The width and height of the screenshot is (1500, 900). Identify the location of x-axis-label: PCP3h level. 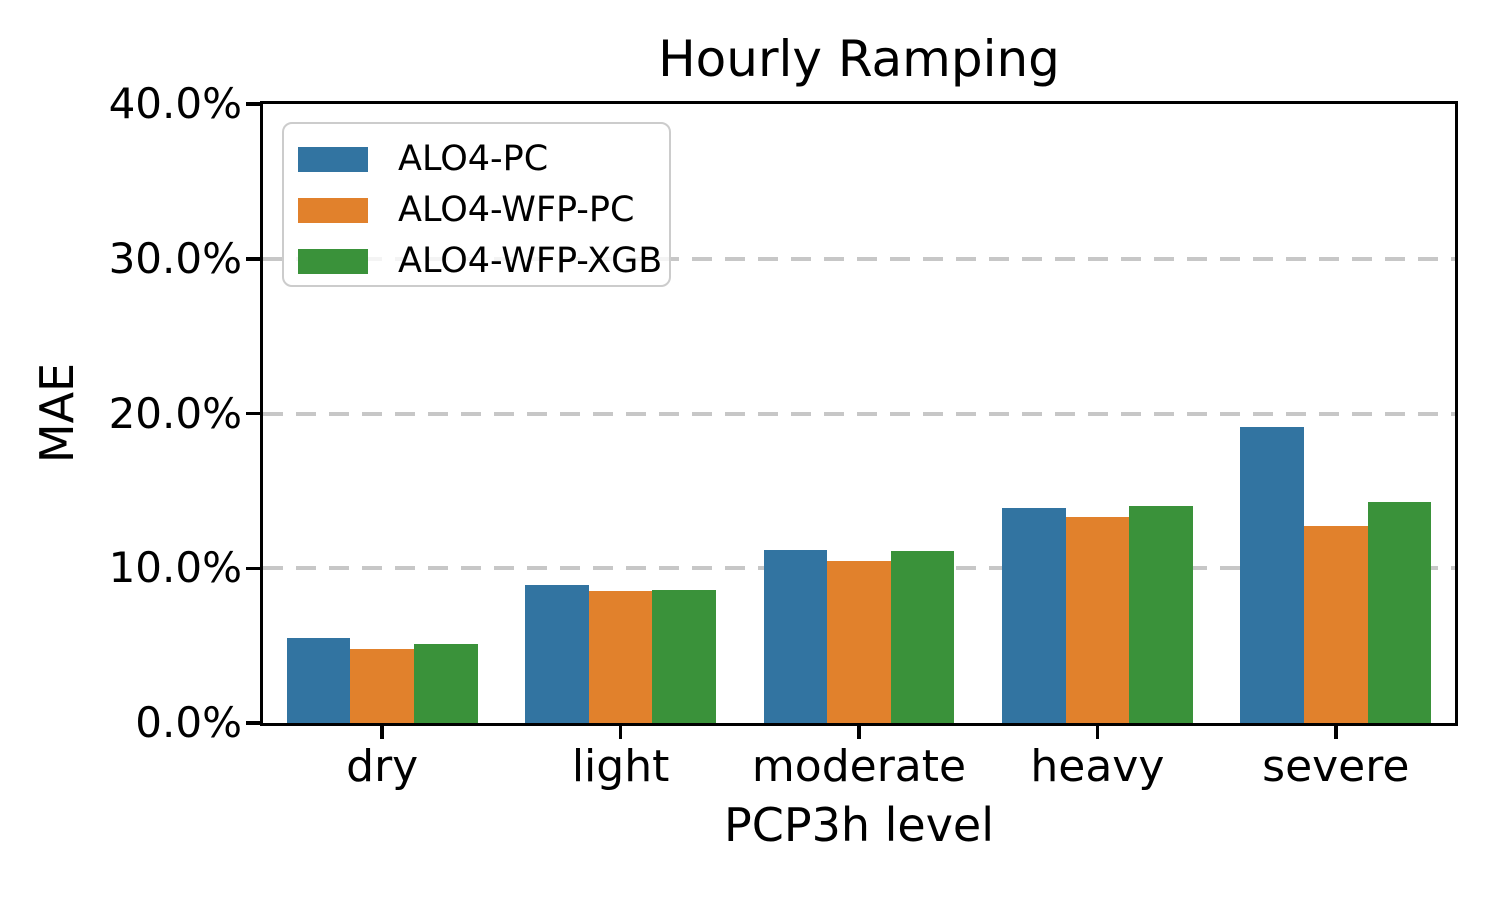
(859, 825).